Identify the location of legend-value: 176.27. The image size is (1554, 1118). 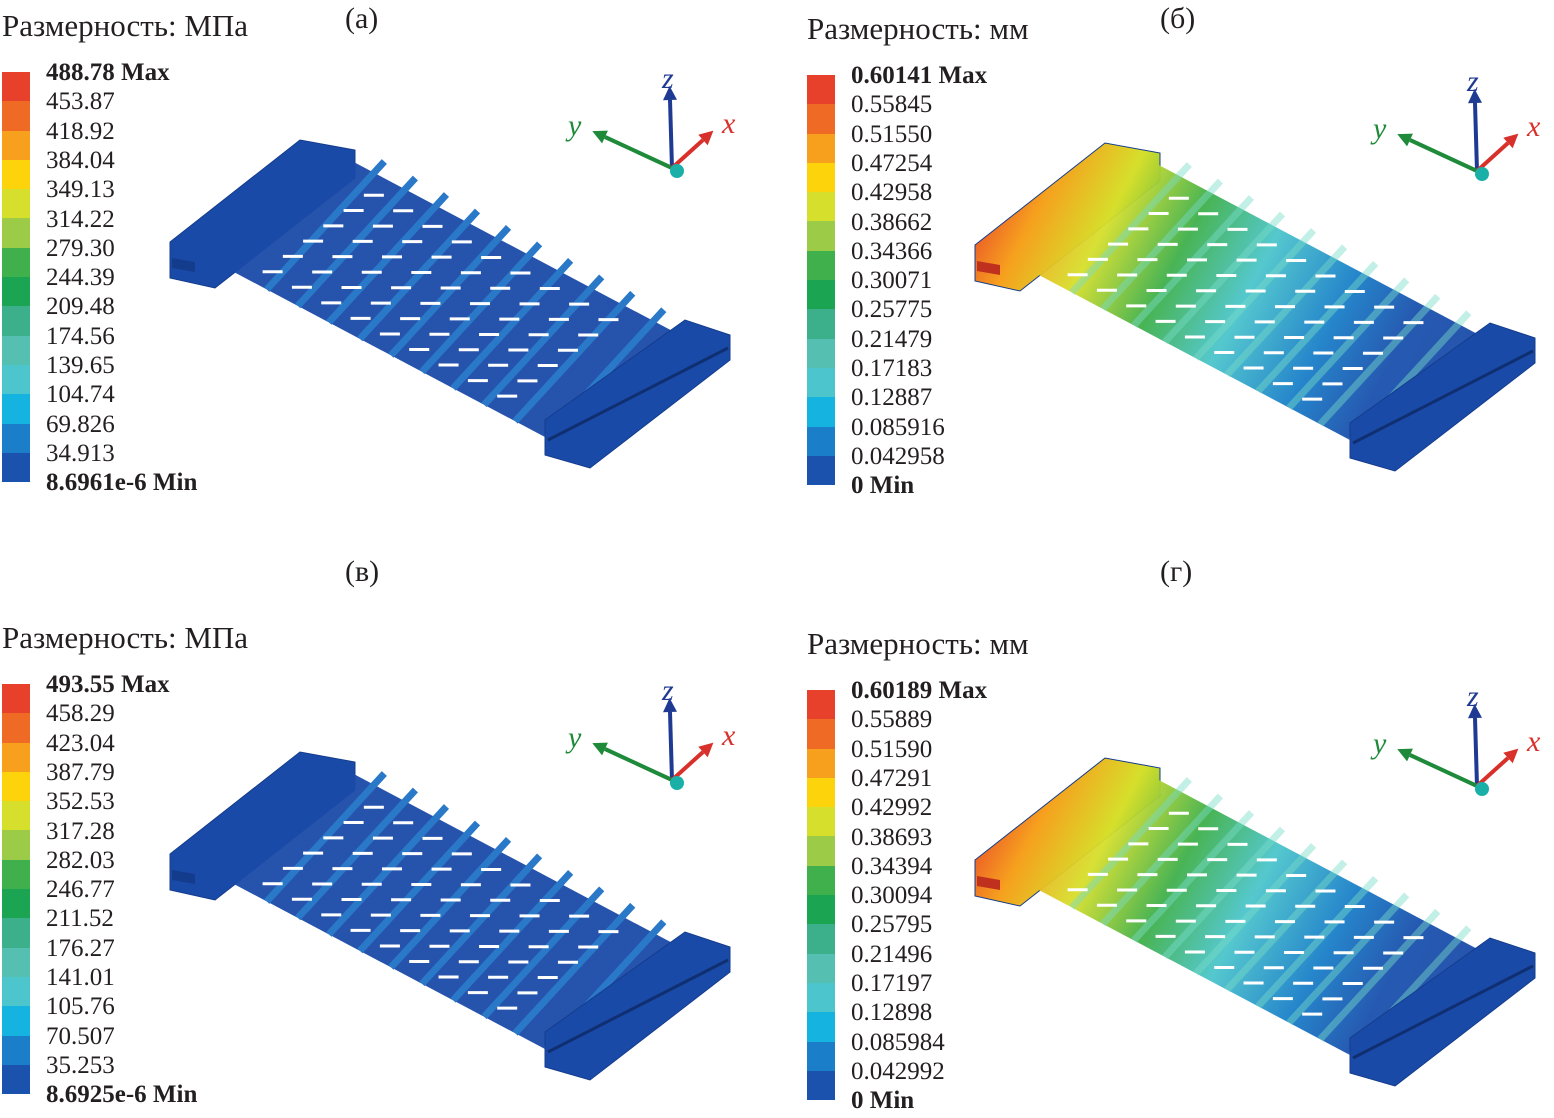
(80, 948).